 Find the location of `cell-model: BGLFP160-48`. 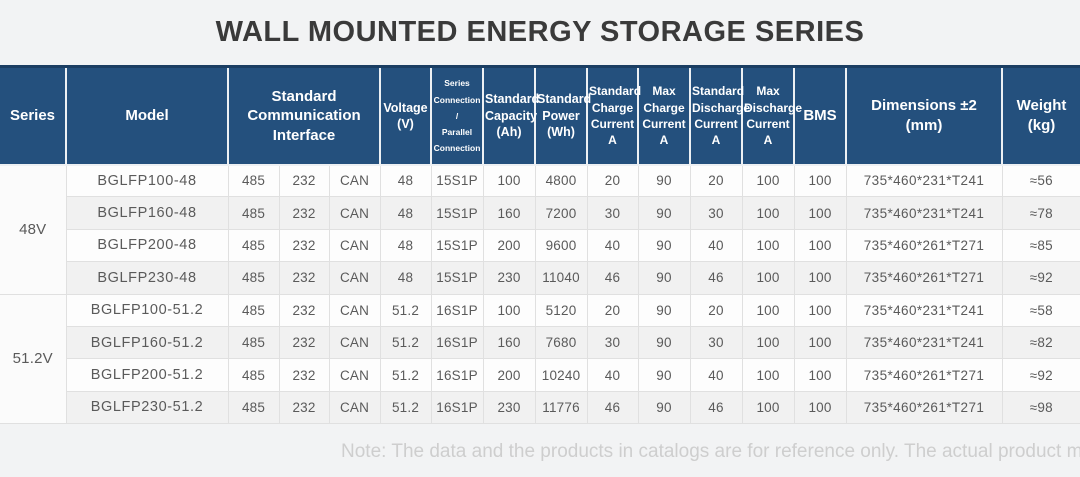

cell-model: BGLFP160-48 is located at coordinates (147, 213).